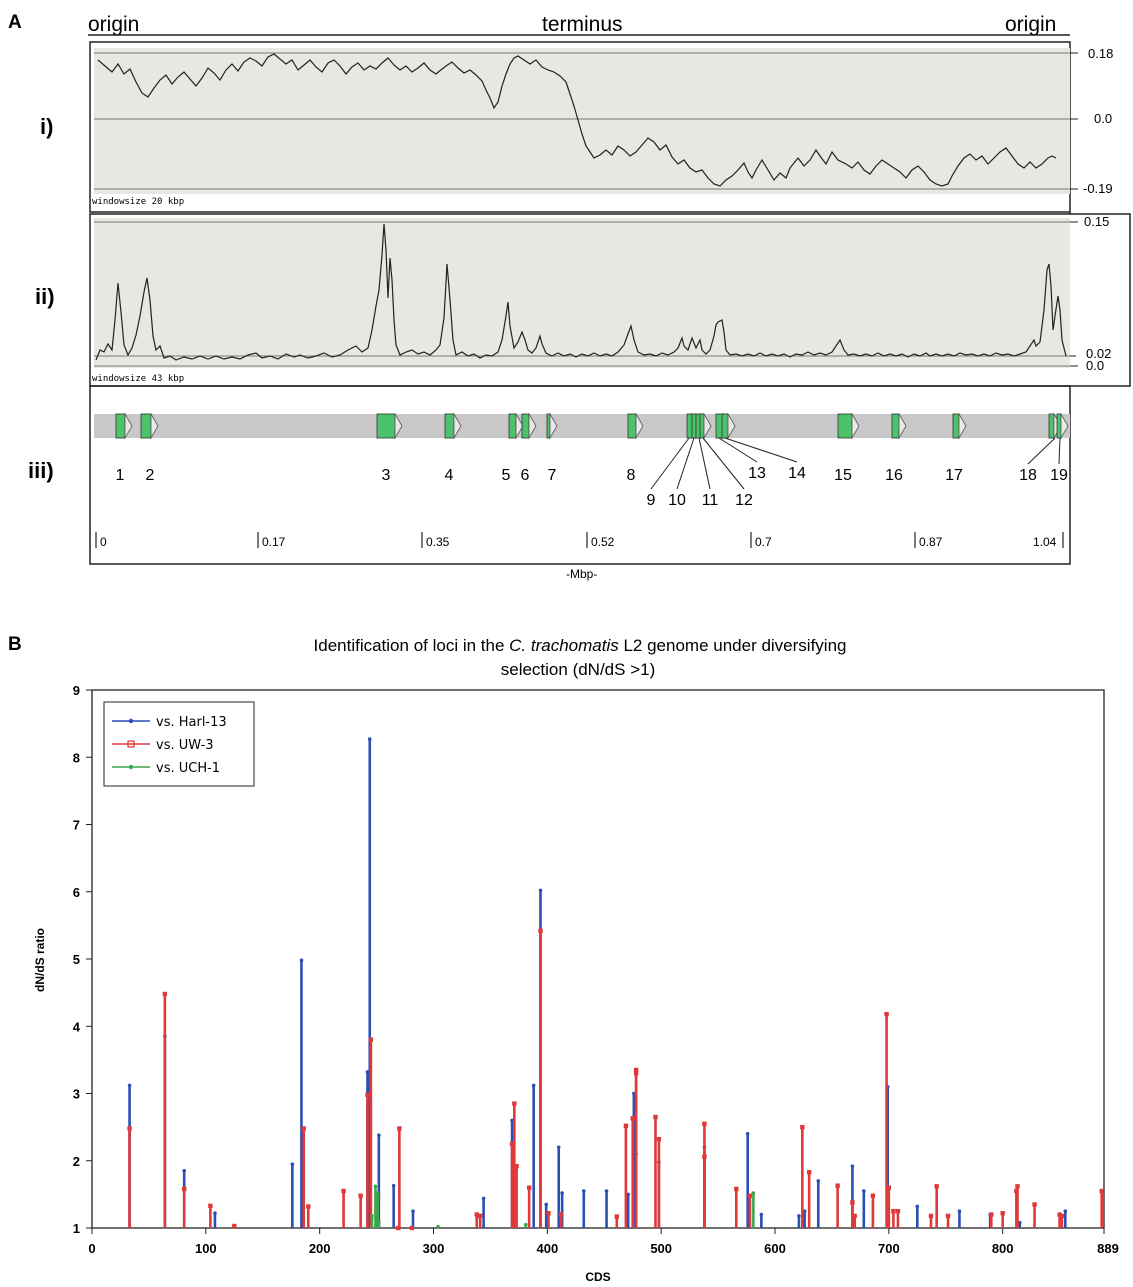  What do you see at coordinates (320, 1248) in the screenshot?
I see `x-tick-label-200: 200` at bounding box center [320, 1248].